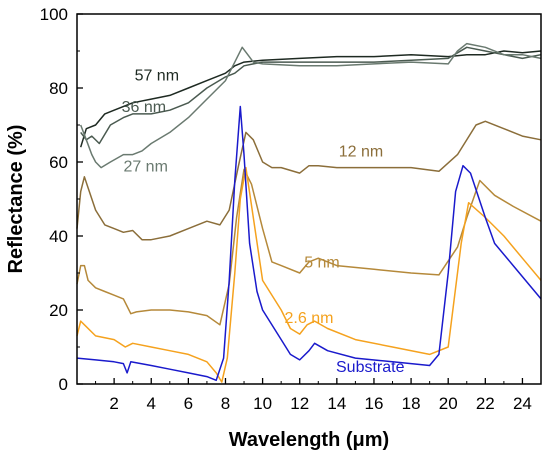 Image resolution: width=550 pixels, height=461 pixels. I want to click on y-tick-label: 0, so click(63, 384).